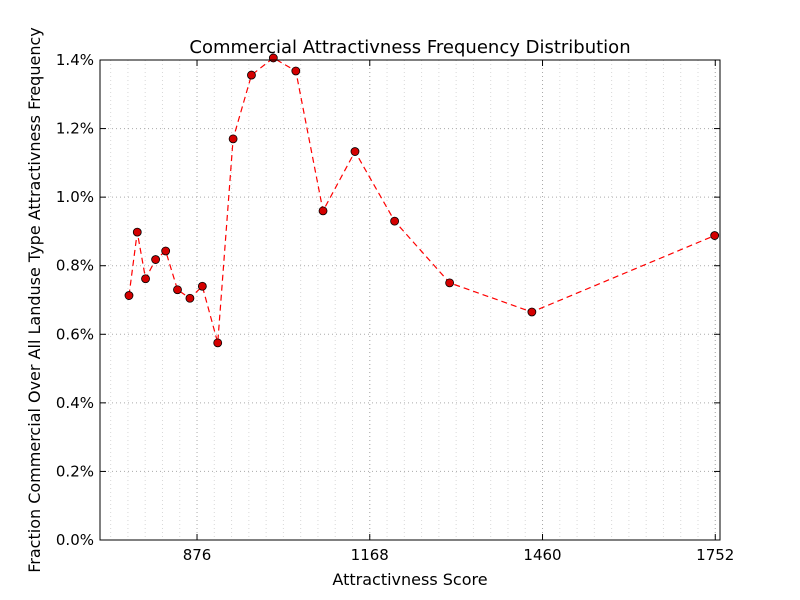 The width and height of the screenshot is (800, 600). Describe the element at coordinates (75, 540) in the screenshot. I see `y-tick-label: 0.0%` at that location.